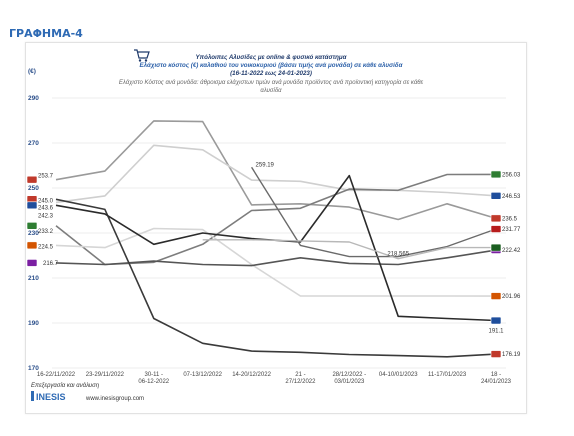  Describe the element at coordinates (511, 197) in the screenshot. I see `data-label: 246.53` at that location.